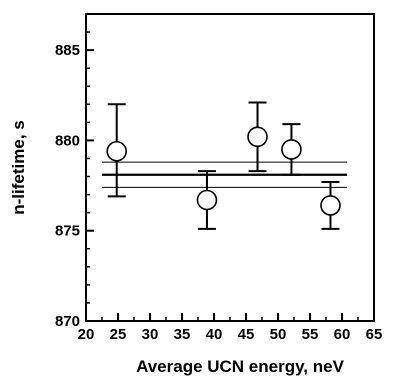 This screenshot has height=379, width=409. Describe the element at coordinates (150, 334) in the screenshot. I see `x-tick-label: 30` at that location.